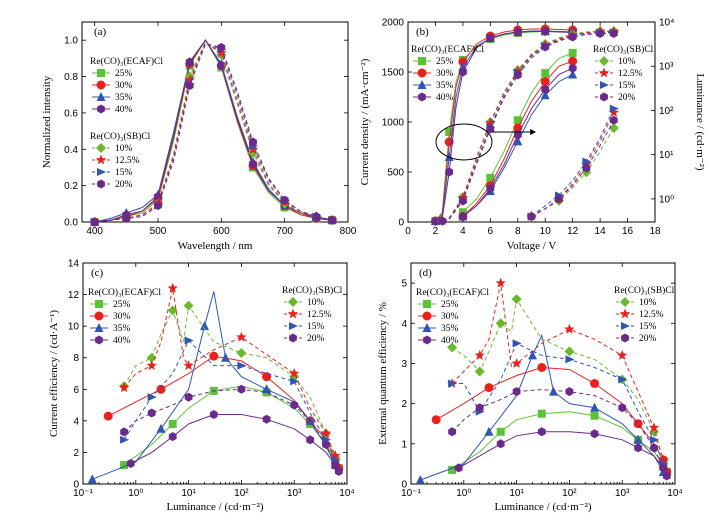 This screenshot has width=711, height=515. Describe the element at coordinates (491, 231) in the screenshot. I see `x-tick-label: 6` at that location.